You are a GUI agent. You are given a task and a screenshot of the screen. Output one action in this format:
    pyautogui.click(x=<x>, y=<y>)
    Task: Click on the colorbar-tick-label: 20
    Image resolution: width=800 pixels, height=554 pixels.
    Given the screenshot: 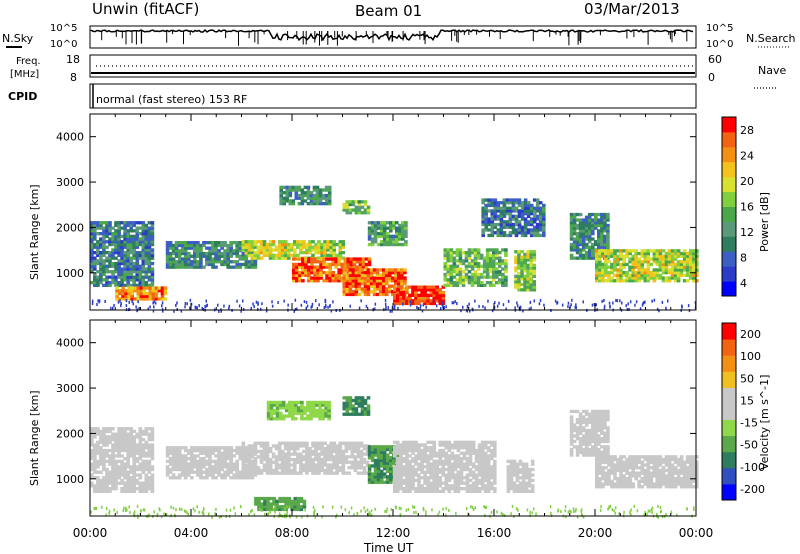 What is the action you would take?
    pyautogui.click(x=747, y=181)
    